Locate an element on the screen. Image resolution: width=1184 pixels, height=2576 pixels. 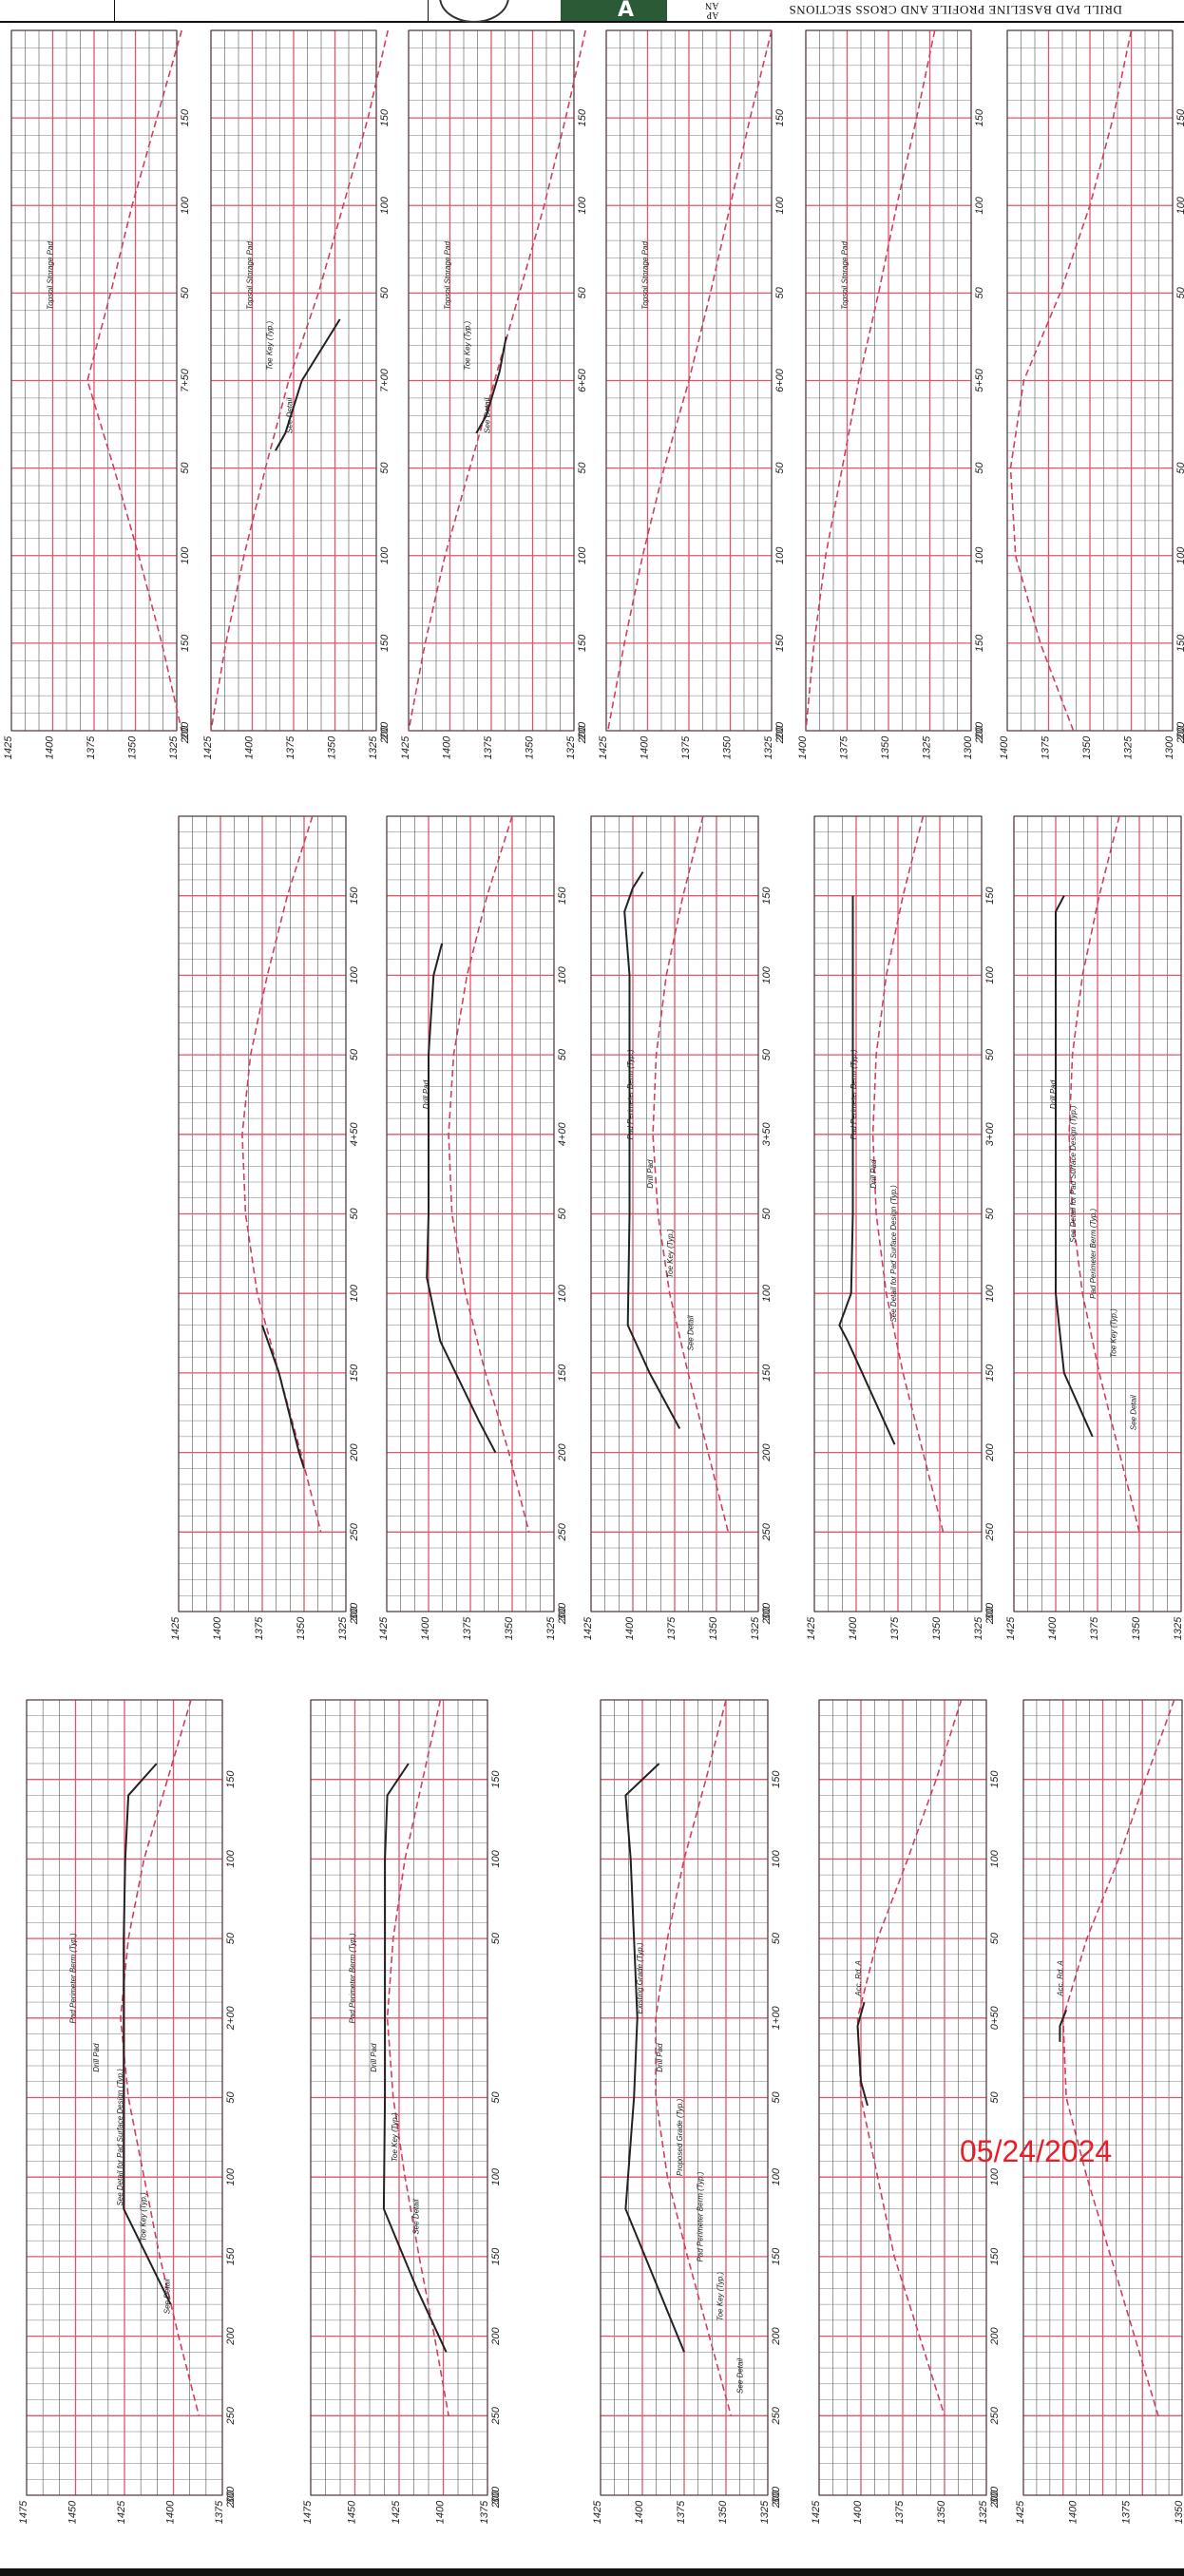
offset-tick-label: 250 is located at coordinates (995, 2415).